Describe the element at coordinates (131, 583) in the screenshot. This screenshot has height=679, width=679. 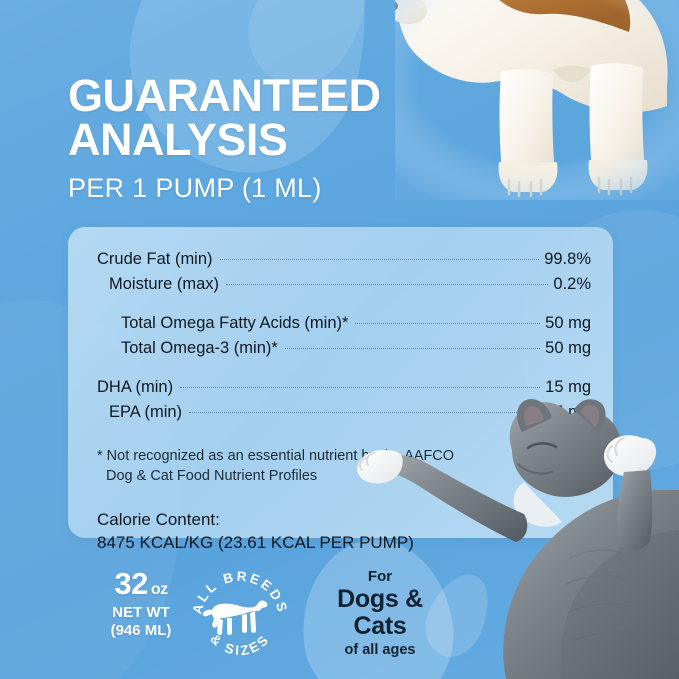
I see `net-weight-number: 32` at that location.